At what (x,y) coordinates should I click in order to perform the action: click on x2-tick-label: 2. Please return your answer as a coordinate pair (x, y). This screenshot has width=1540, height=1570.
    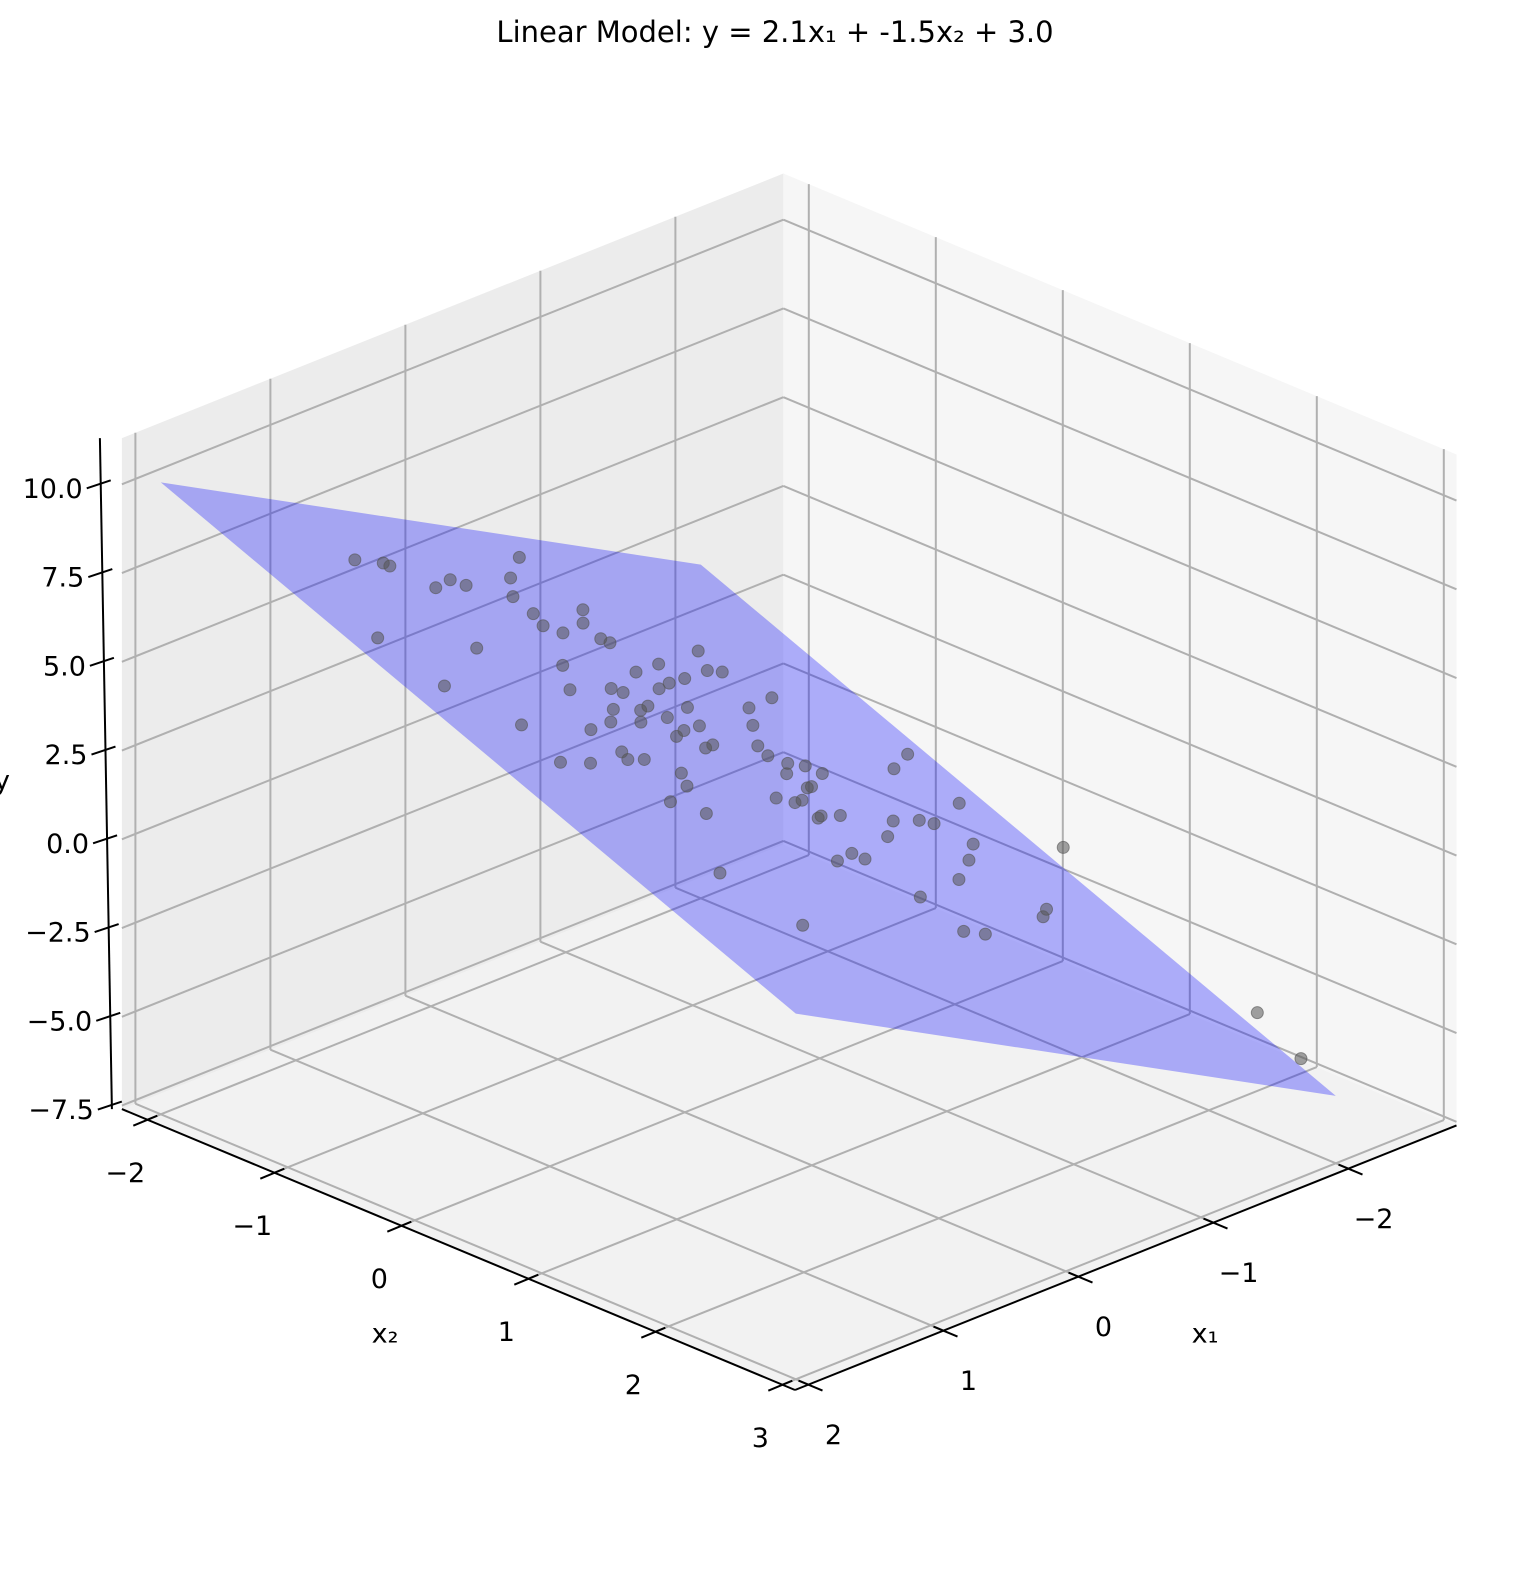
    Looking at the image, I should click on (633, 1385).